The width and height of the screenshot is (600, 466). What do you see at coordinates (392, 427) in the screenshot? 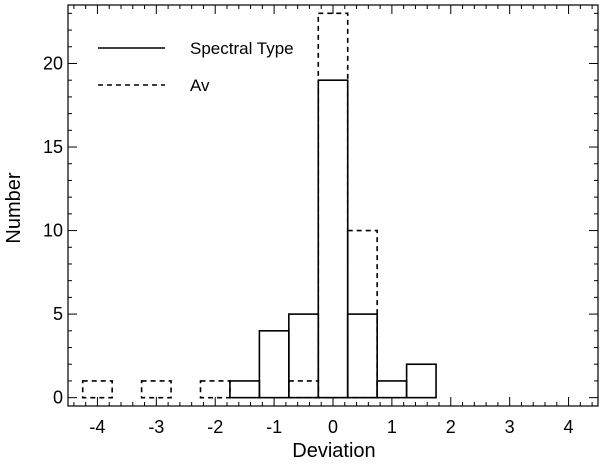
I see `x-tick-label: 1` at bounding box center [392, 427].